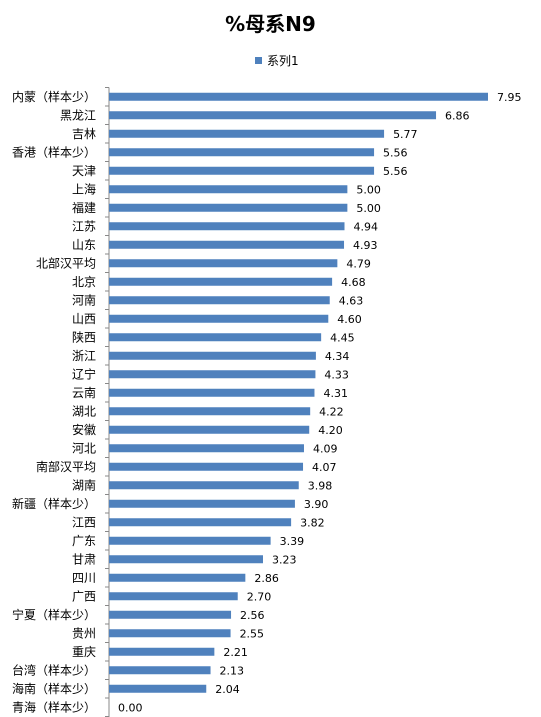 The height and width of the screenshot is (717, 541). What do you see at coordinates (227, 689) in the screenshot?
I see `data-label: 2.04` at bounding box center [227, 689].